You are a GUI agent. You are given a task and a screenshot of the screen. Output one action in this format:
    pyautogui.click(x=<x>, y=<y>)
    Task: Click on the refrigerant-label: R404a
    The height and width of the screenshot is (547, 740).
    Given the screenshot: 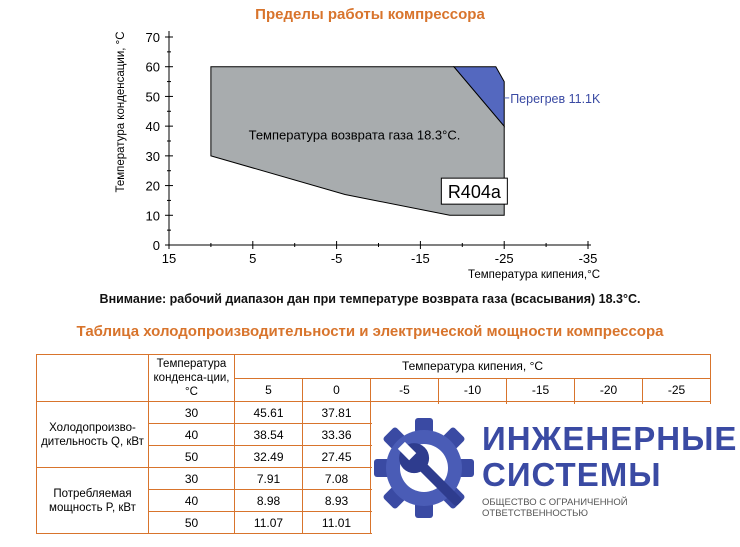 What is the action you would take?
    pyautogui.click(x=475, y=192)
    